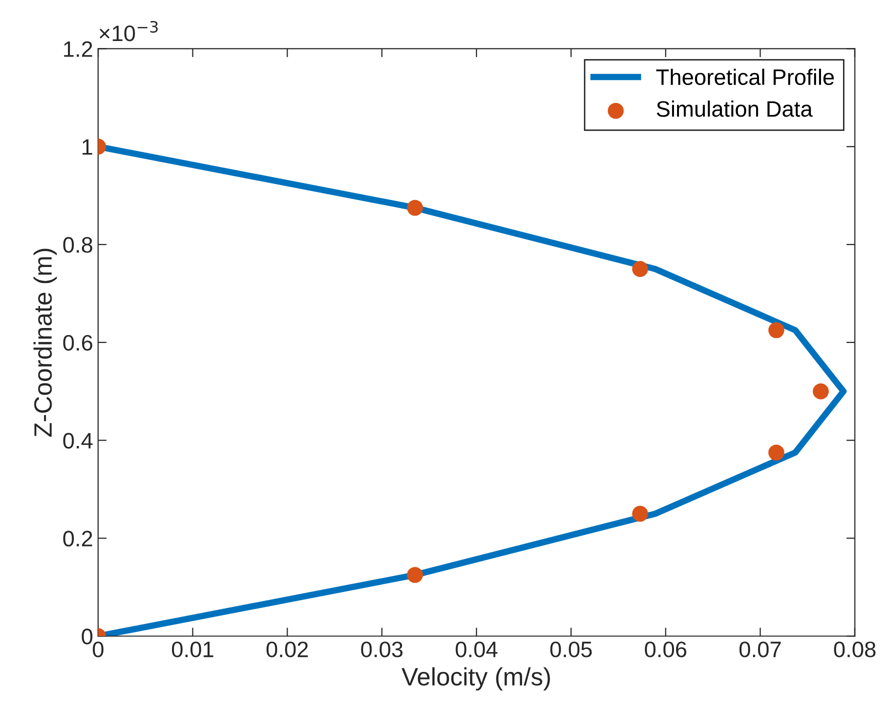 Image resolution: width=884 pixels, height=727 pixels. I want to click on text: ×10$^{−3}$, so click(129, 31).